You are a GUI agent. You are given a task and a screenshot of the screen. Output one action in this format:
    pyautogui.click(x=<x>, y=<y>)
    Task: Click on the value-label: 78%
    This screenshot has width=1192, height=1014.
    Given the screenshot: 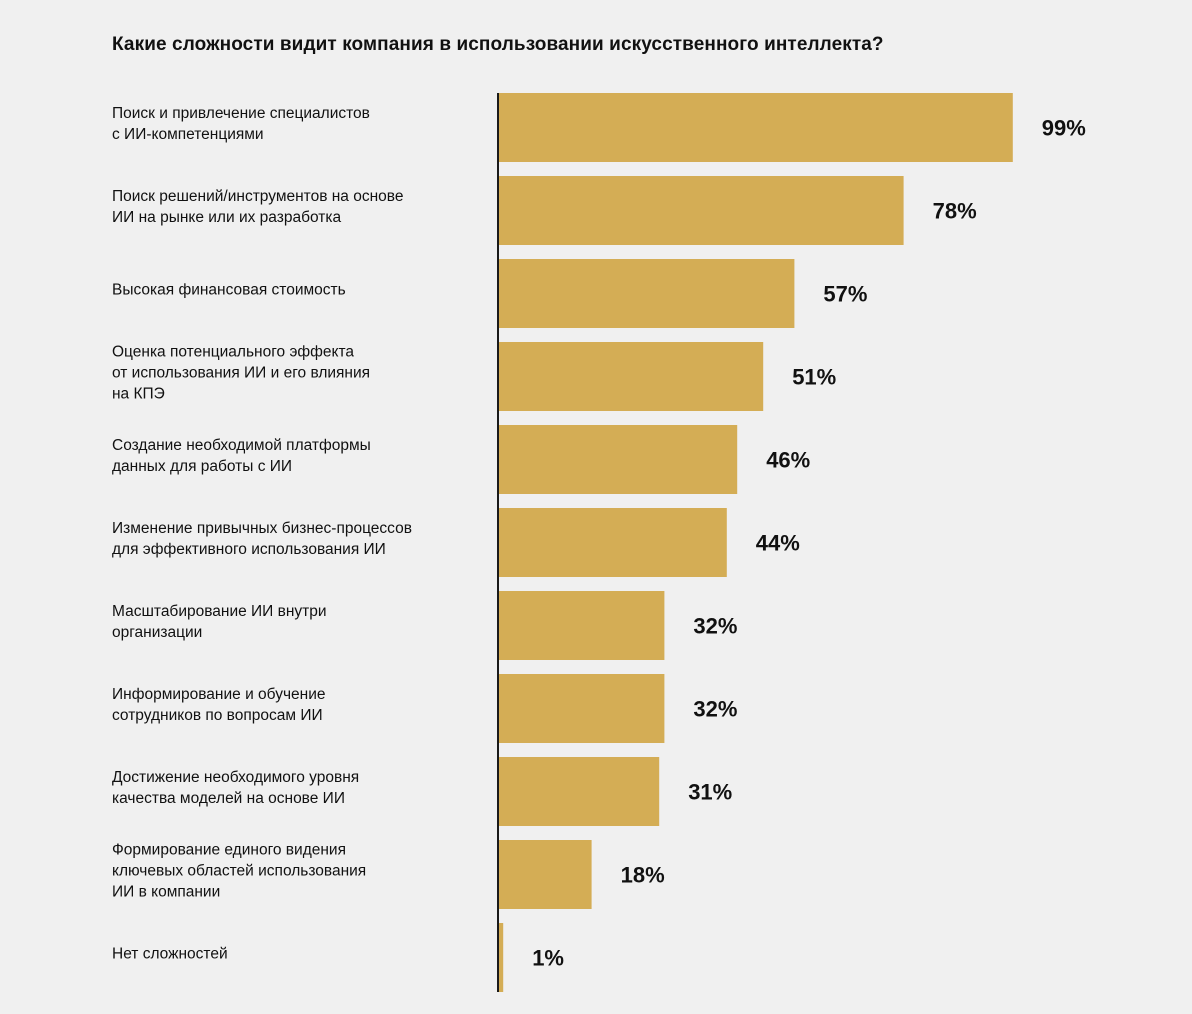 What is the action you would take?
    pyautogui.click(x=955, y=211)
    